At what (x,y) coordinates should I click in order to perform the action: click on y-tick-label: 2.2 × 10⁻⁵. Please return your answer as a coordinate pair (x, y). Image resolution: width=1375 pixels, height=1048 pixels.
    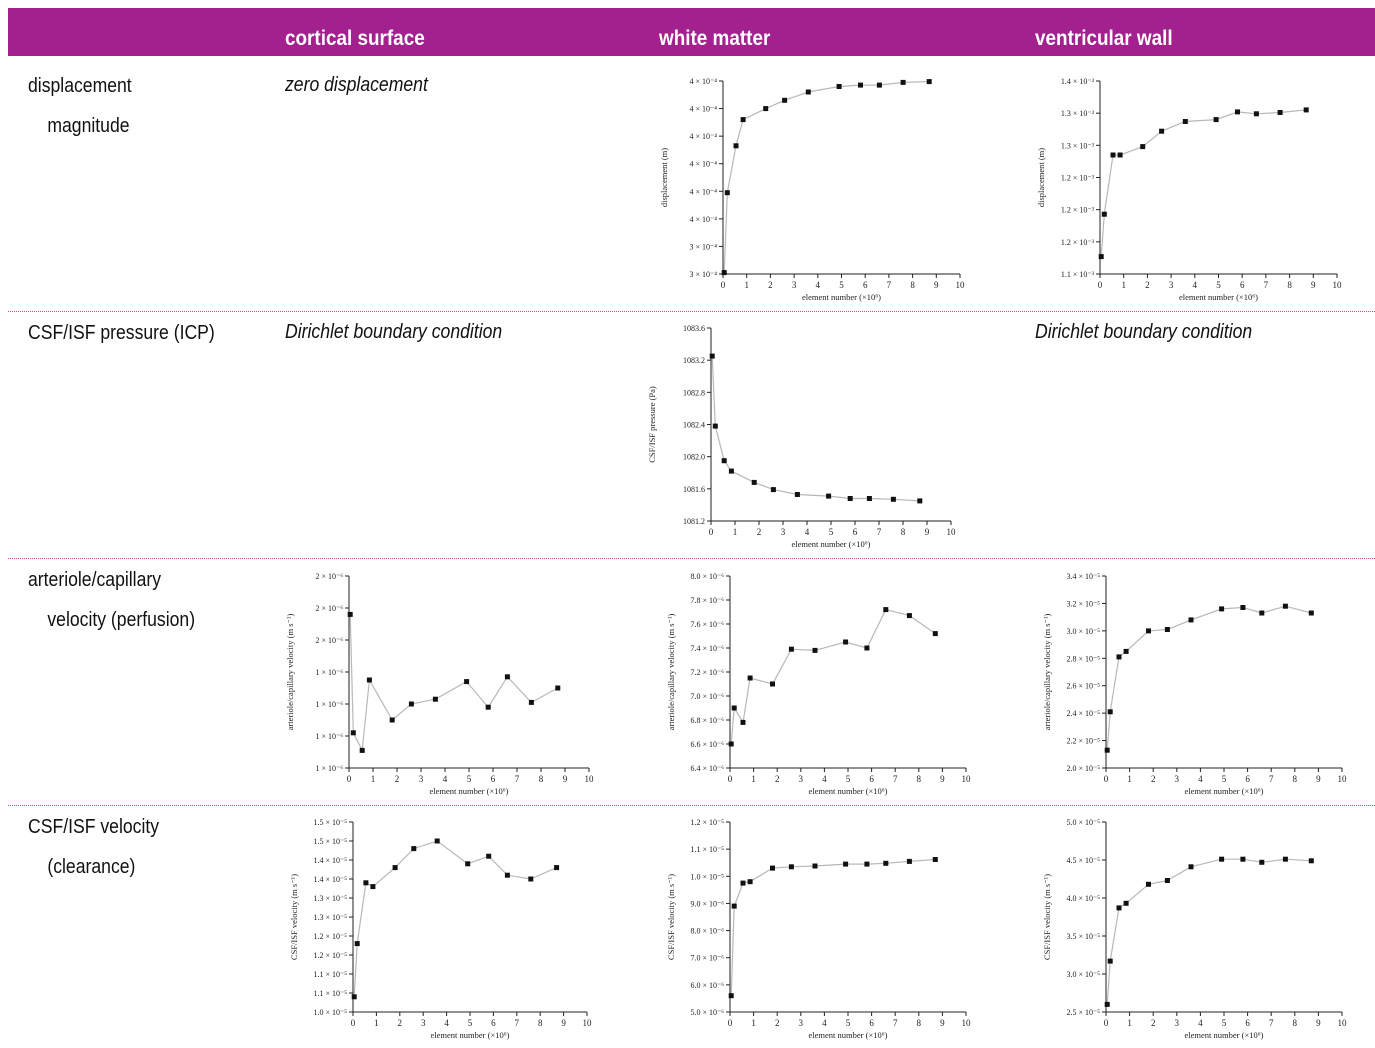
    Looking at the image, I should click on (1083, 741).